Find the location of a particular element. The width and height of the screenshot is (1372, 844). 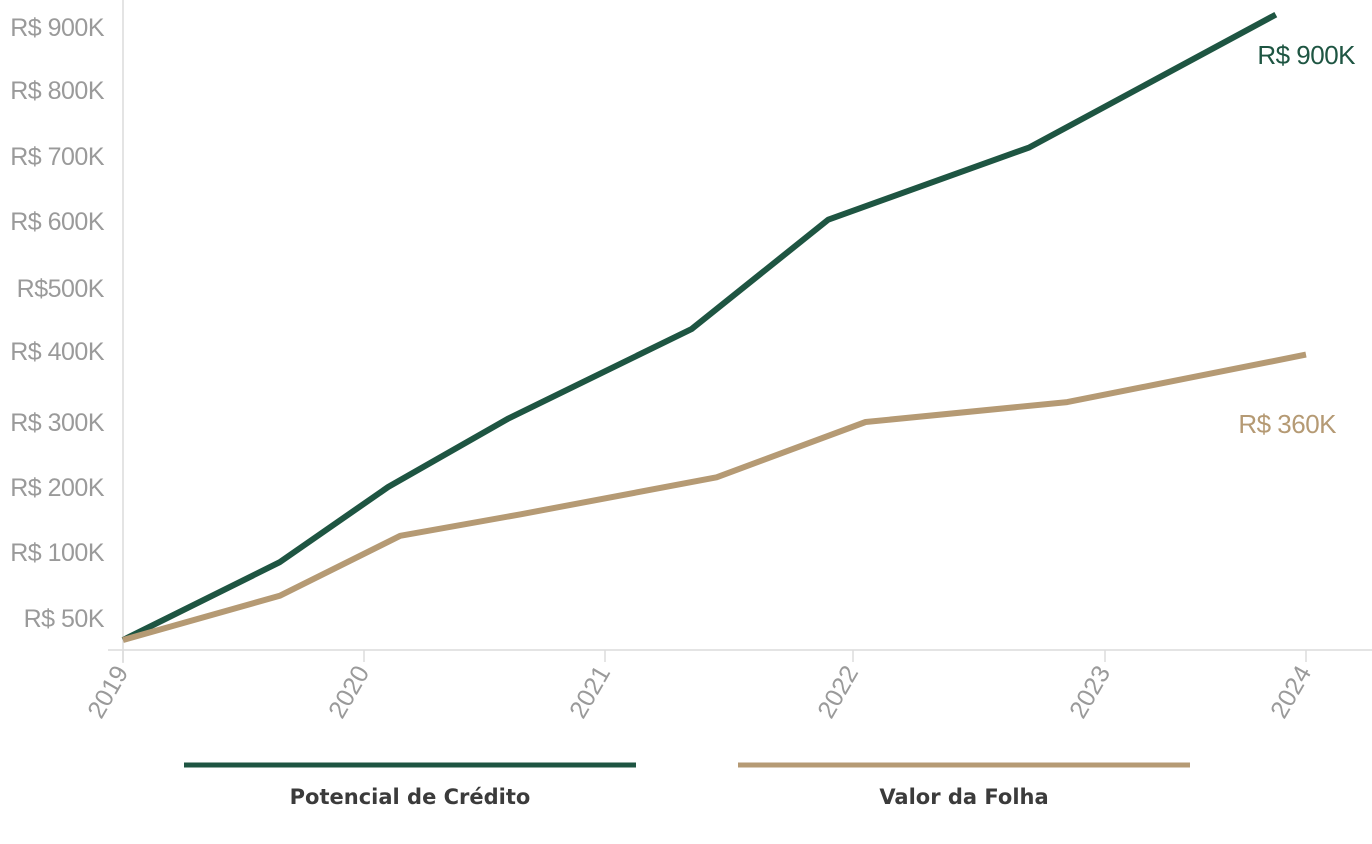

y-tick-label: R$ 400K is located at coordinates (57, 352).